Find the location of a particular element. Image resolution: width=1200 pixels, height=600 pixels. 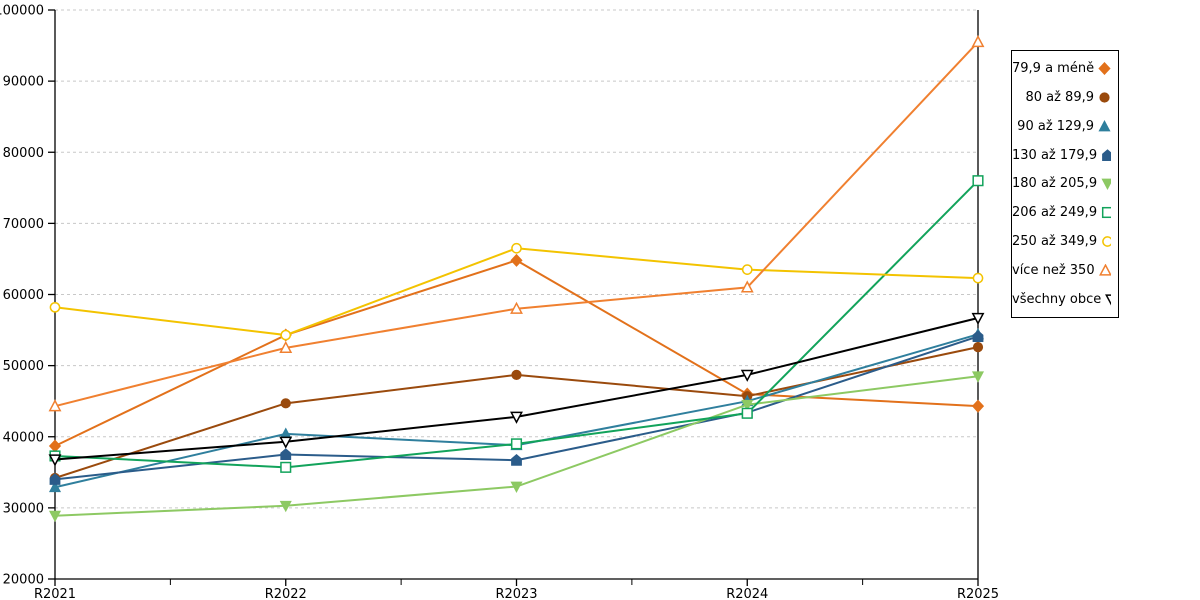

legend-item: 250 až 349,9 is located at coordinates (1065, 242).